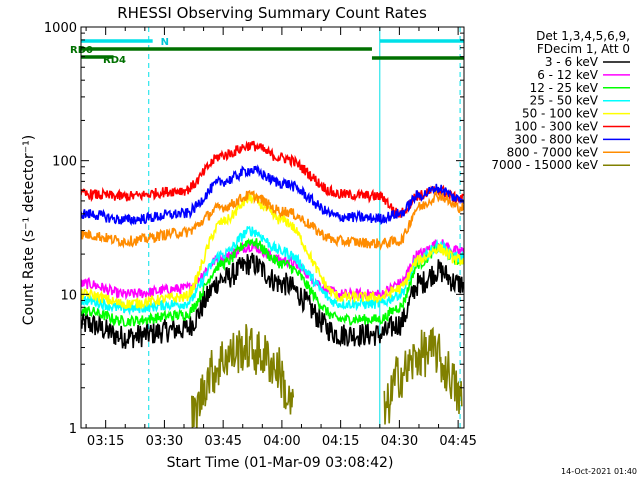 The height and width of the screenshot is (480, 640). What do you see at coordinates (105, 441) in the screenshot?
I see `x-tick-label: 03:15` at bounding box center [105, 441].